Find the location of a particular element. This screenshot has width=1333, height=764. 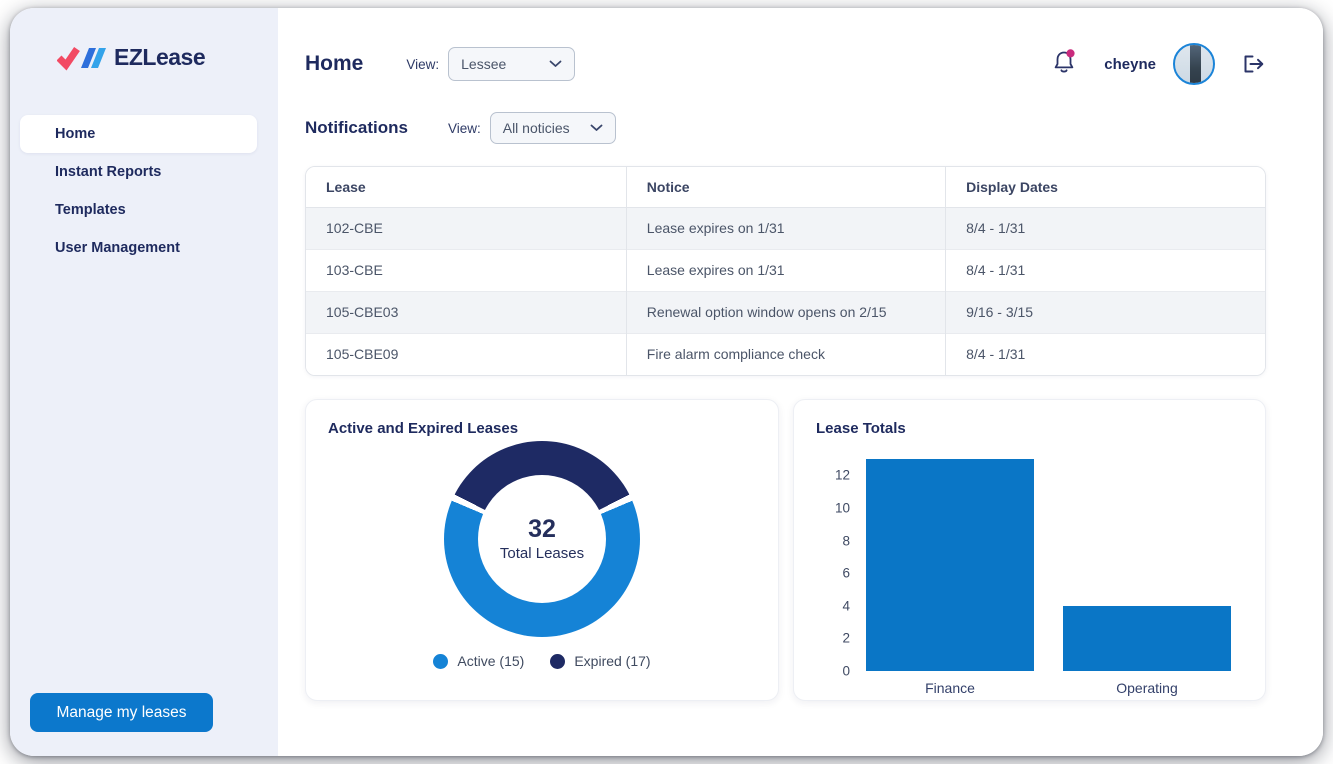

donut-center: 32 Total Leases is located at coordinates (542, 539).